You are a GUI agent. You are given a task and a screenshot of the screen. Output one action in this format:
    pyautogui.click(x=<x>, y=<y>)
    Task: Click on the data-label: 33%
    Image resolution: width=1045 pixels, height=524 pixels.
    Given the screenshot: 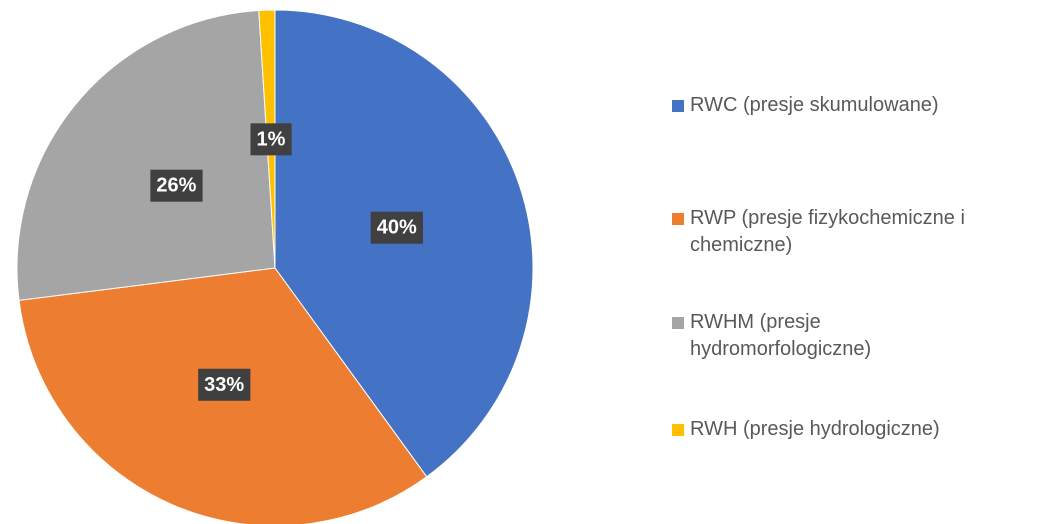 What is the action you would take?
    pyautogui.click(x=224, y=385)
    